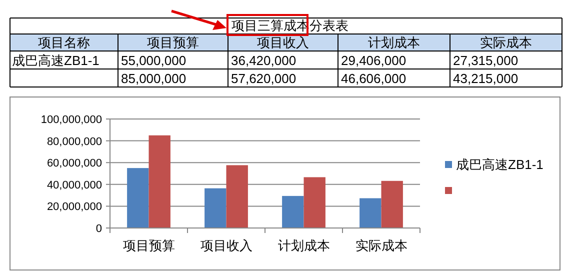  What do you see at coordinates (74, 142) in the screenshot?
I see `y-tick-label: 80,000,000` at bounding box center [74, 142].